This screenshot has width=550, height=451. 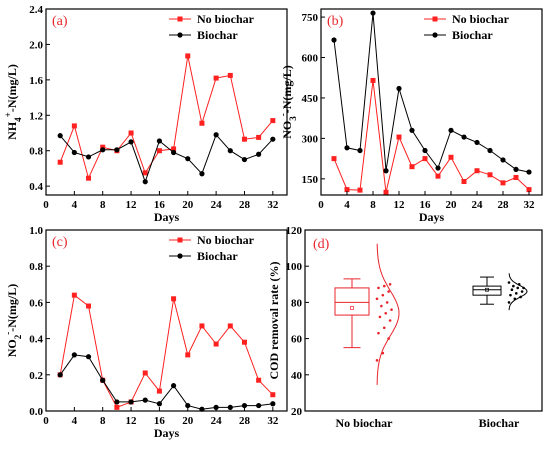 I want to click on box-group-no-biochar: No biochar, so click(x=367, y=336).